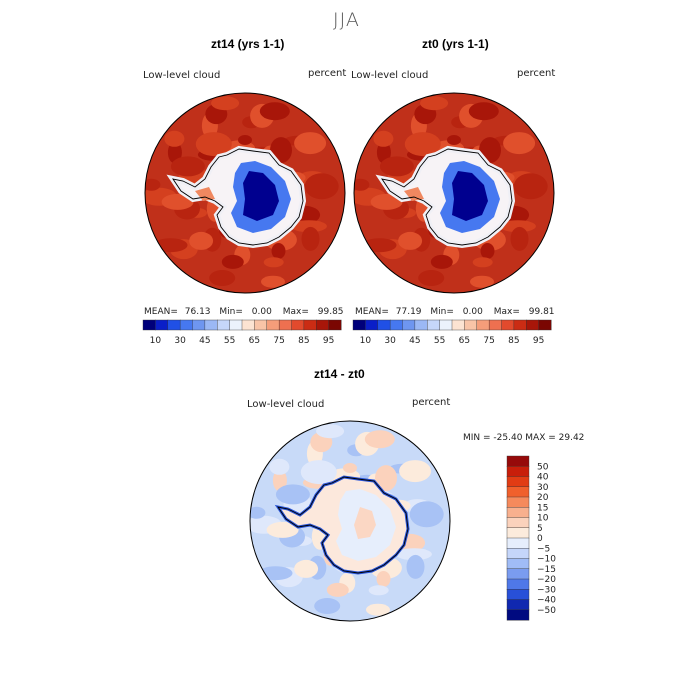 Image resolution: width=700 pixels, height=700 pixels. Describe the element at coordinates (546, 590) in the screenshot. I see `colorbar-tick-label: −30` at that location.